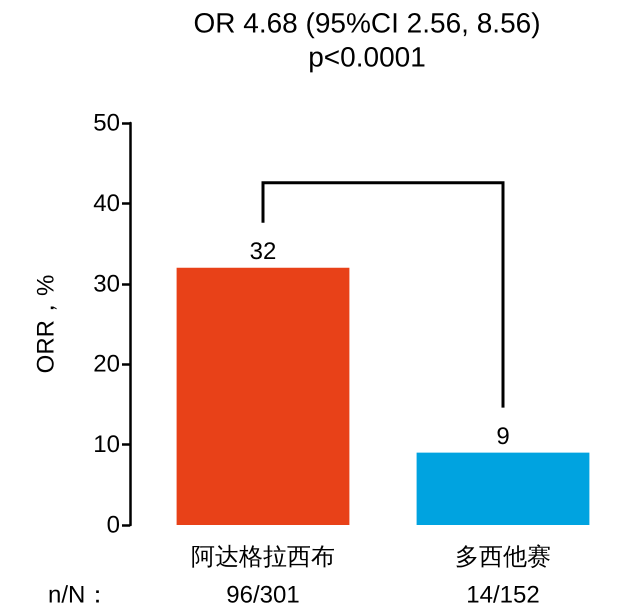 This screenshot has width=623, height=613. What do you see at coordinates (46, 324) in the screenshot?
I see `y-axis-title: ORR，%` at bounding box center [46, 324].